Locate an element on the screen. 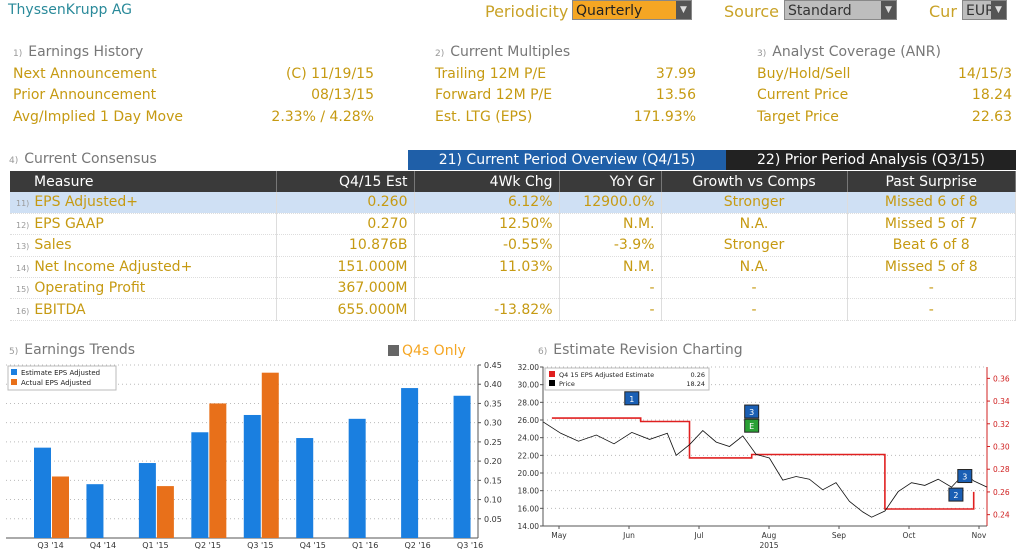 This screenshot has width=1024, height=553. estimate-revision-header: 6) Estimate Revision Charting is located at coordinates (640, 350).